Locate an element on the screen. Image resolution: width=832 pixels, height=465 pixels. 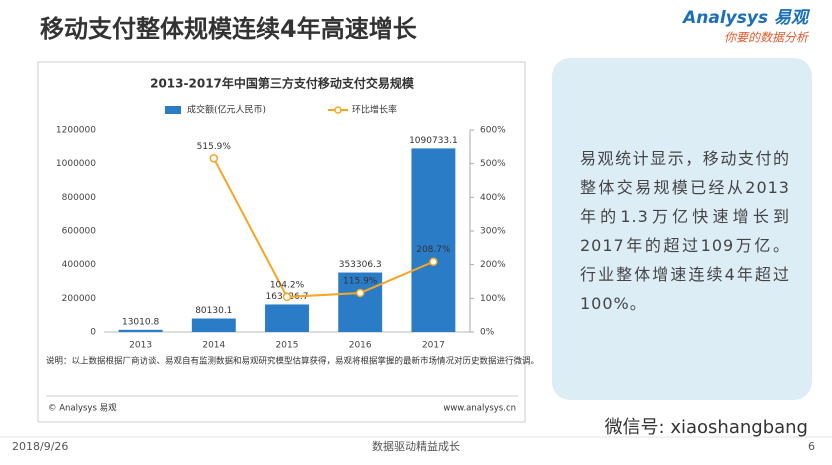
legend-swatch is located at coordinates (173, 110).